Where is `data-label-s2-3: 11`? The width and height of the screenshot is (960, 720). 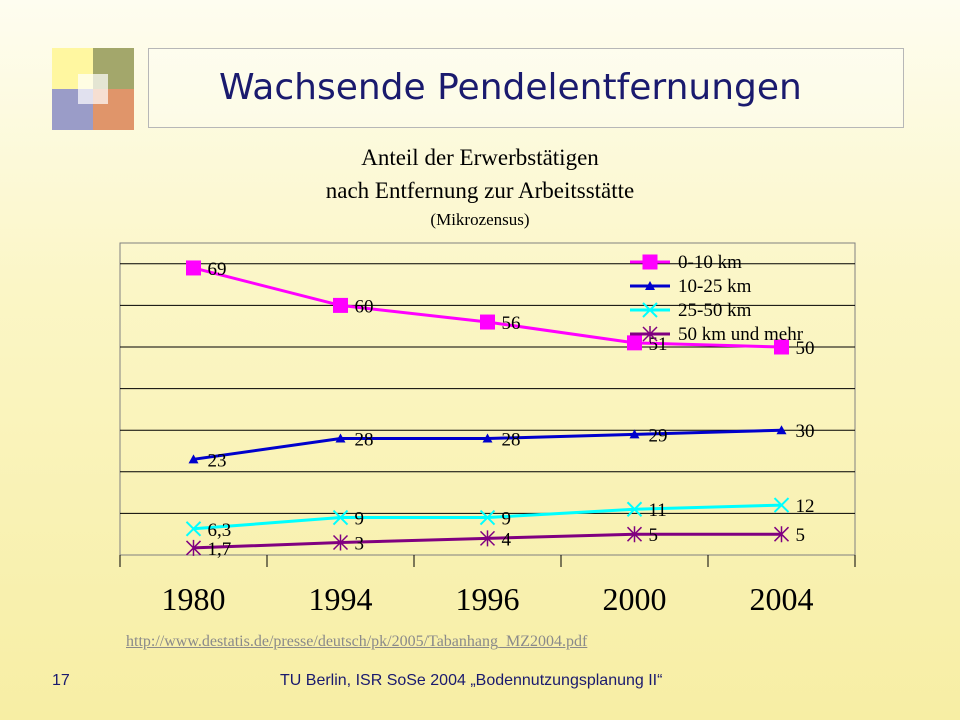 data-label-s2-3: 11 is located at coordinates (658, 510).